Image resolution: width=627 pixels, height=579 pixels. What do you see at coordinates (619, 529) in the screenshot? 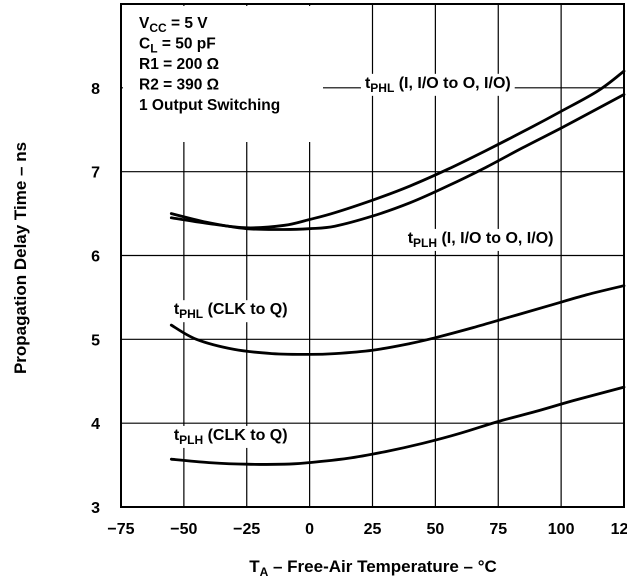
I see `x-tick-label: 125` at bounding box center [619, 529].